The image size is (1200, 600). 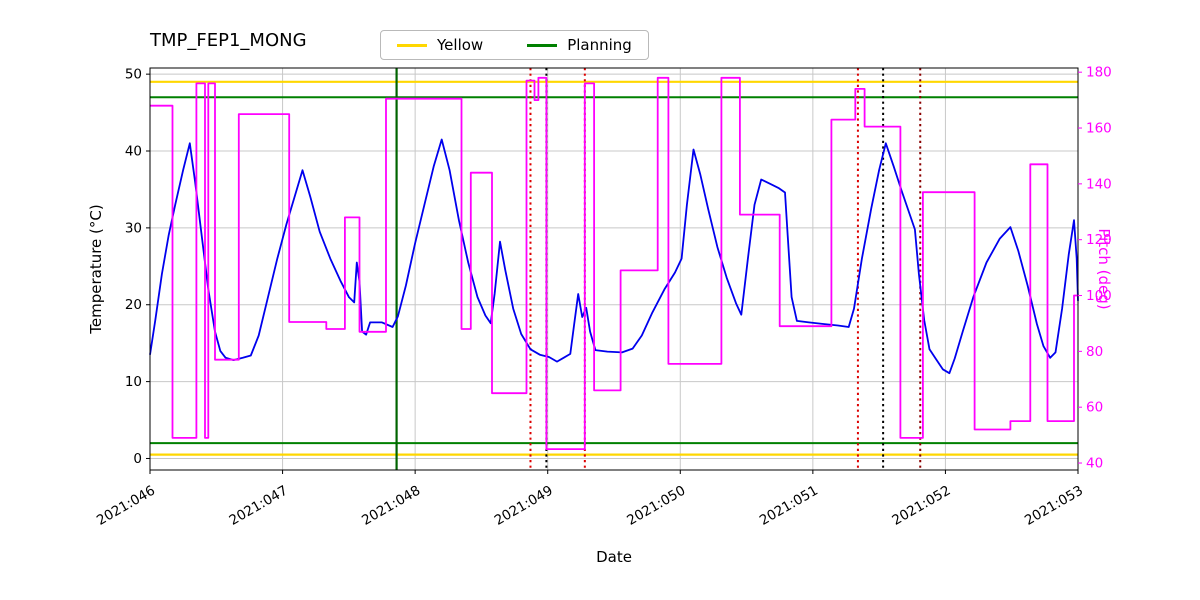 What do you see at coordinates (133, 305) in the screenshot?
I see `y-tick-label: 20` at bounding box center [133, 305].